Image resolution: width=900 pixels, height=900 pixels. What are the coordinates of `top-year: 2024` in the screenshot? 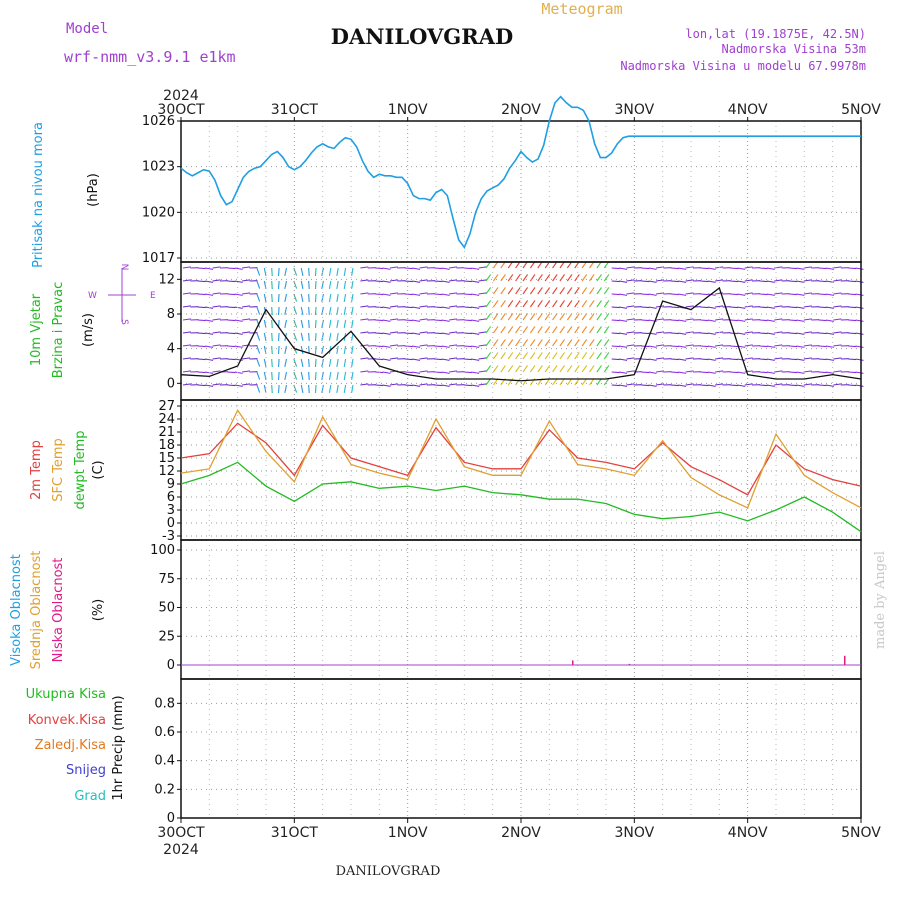 It's located at (181, 96).